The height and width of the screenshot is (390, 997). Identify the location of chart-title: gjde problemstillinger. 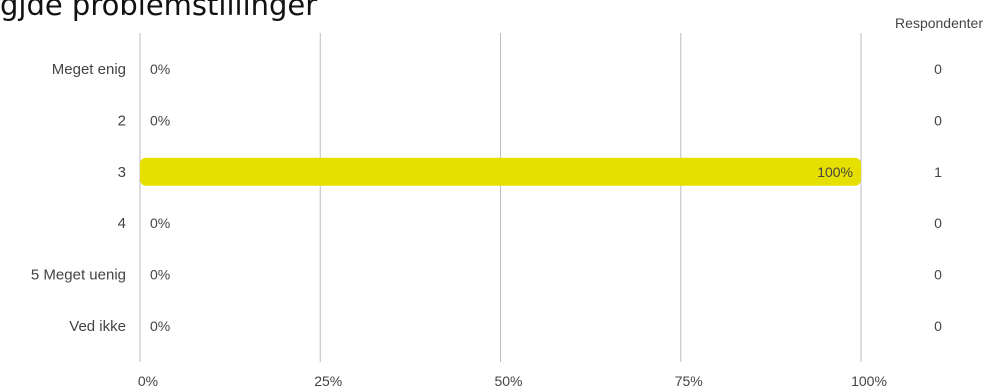
(159, 11).